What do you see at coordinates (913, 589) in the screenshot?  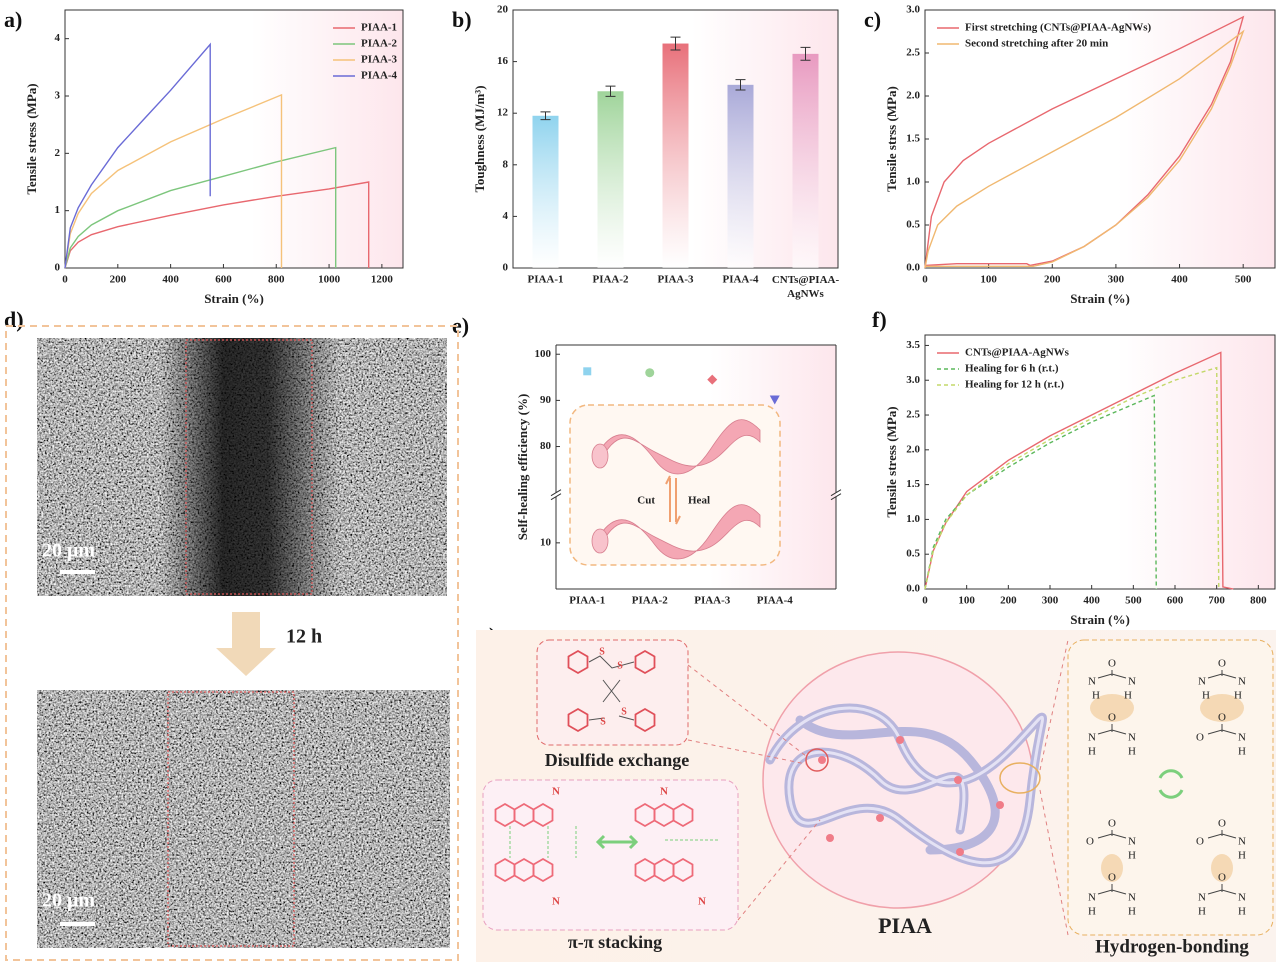 I see `y-tick-label: 0.0` at bounding box center [913, 589].